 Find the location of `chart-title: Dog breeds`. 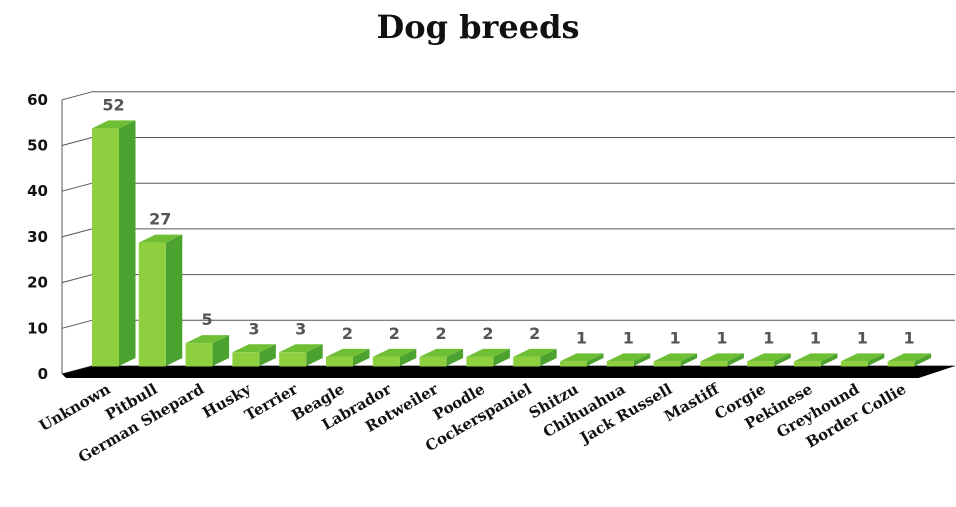

chart-title: Dog breeds is located at coordinates (478, 27).